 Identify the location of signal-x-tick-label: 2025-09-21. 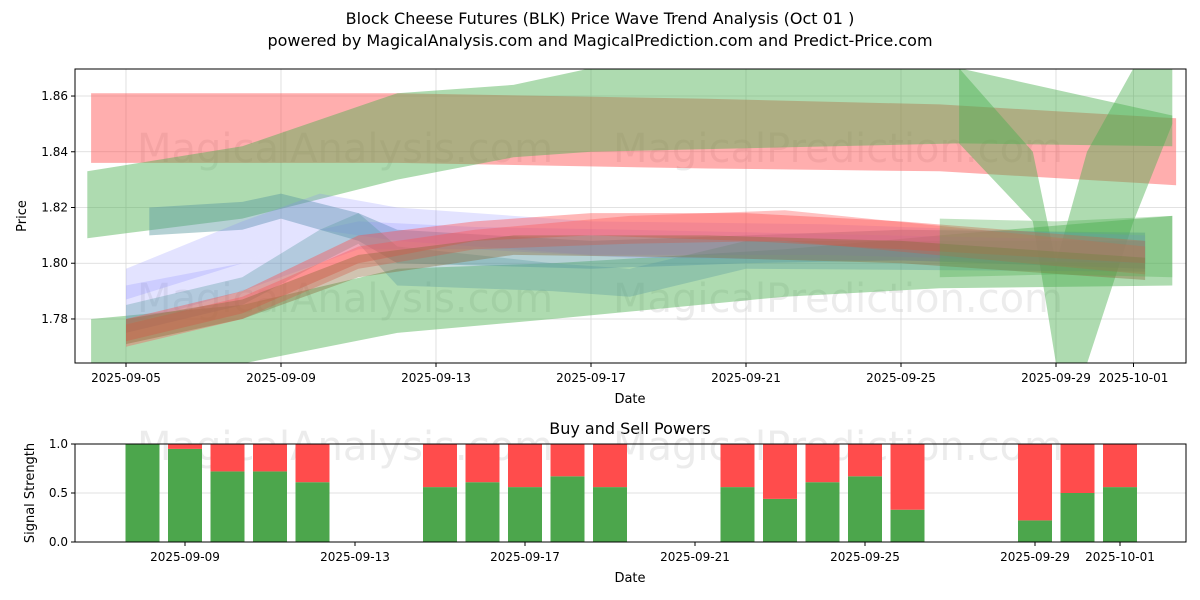
(695, 557).